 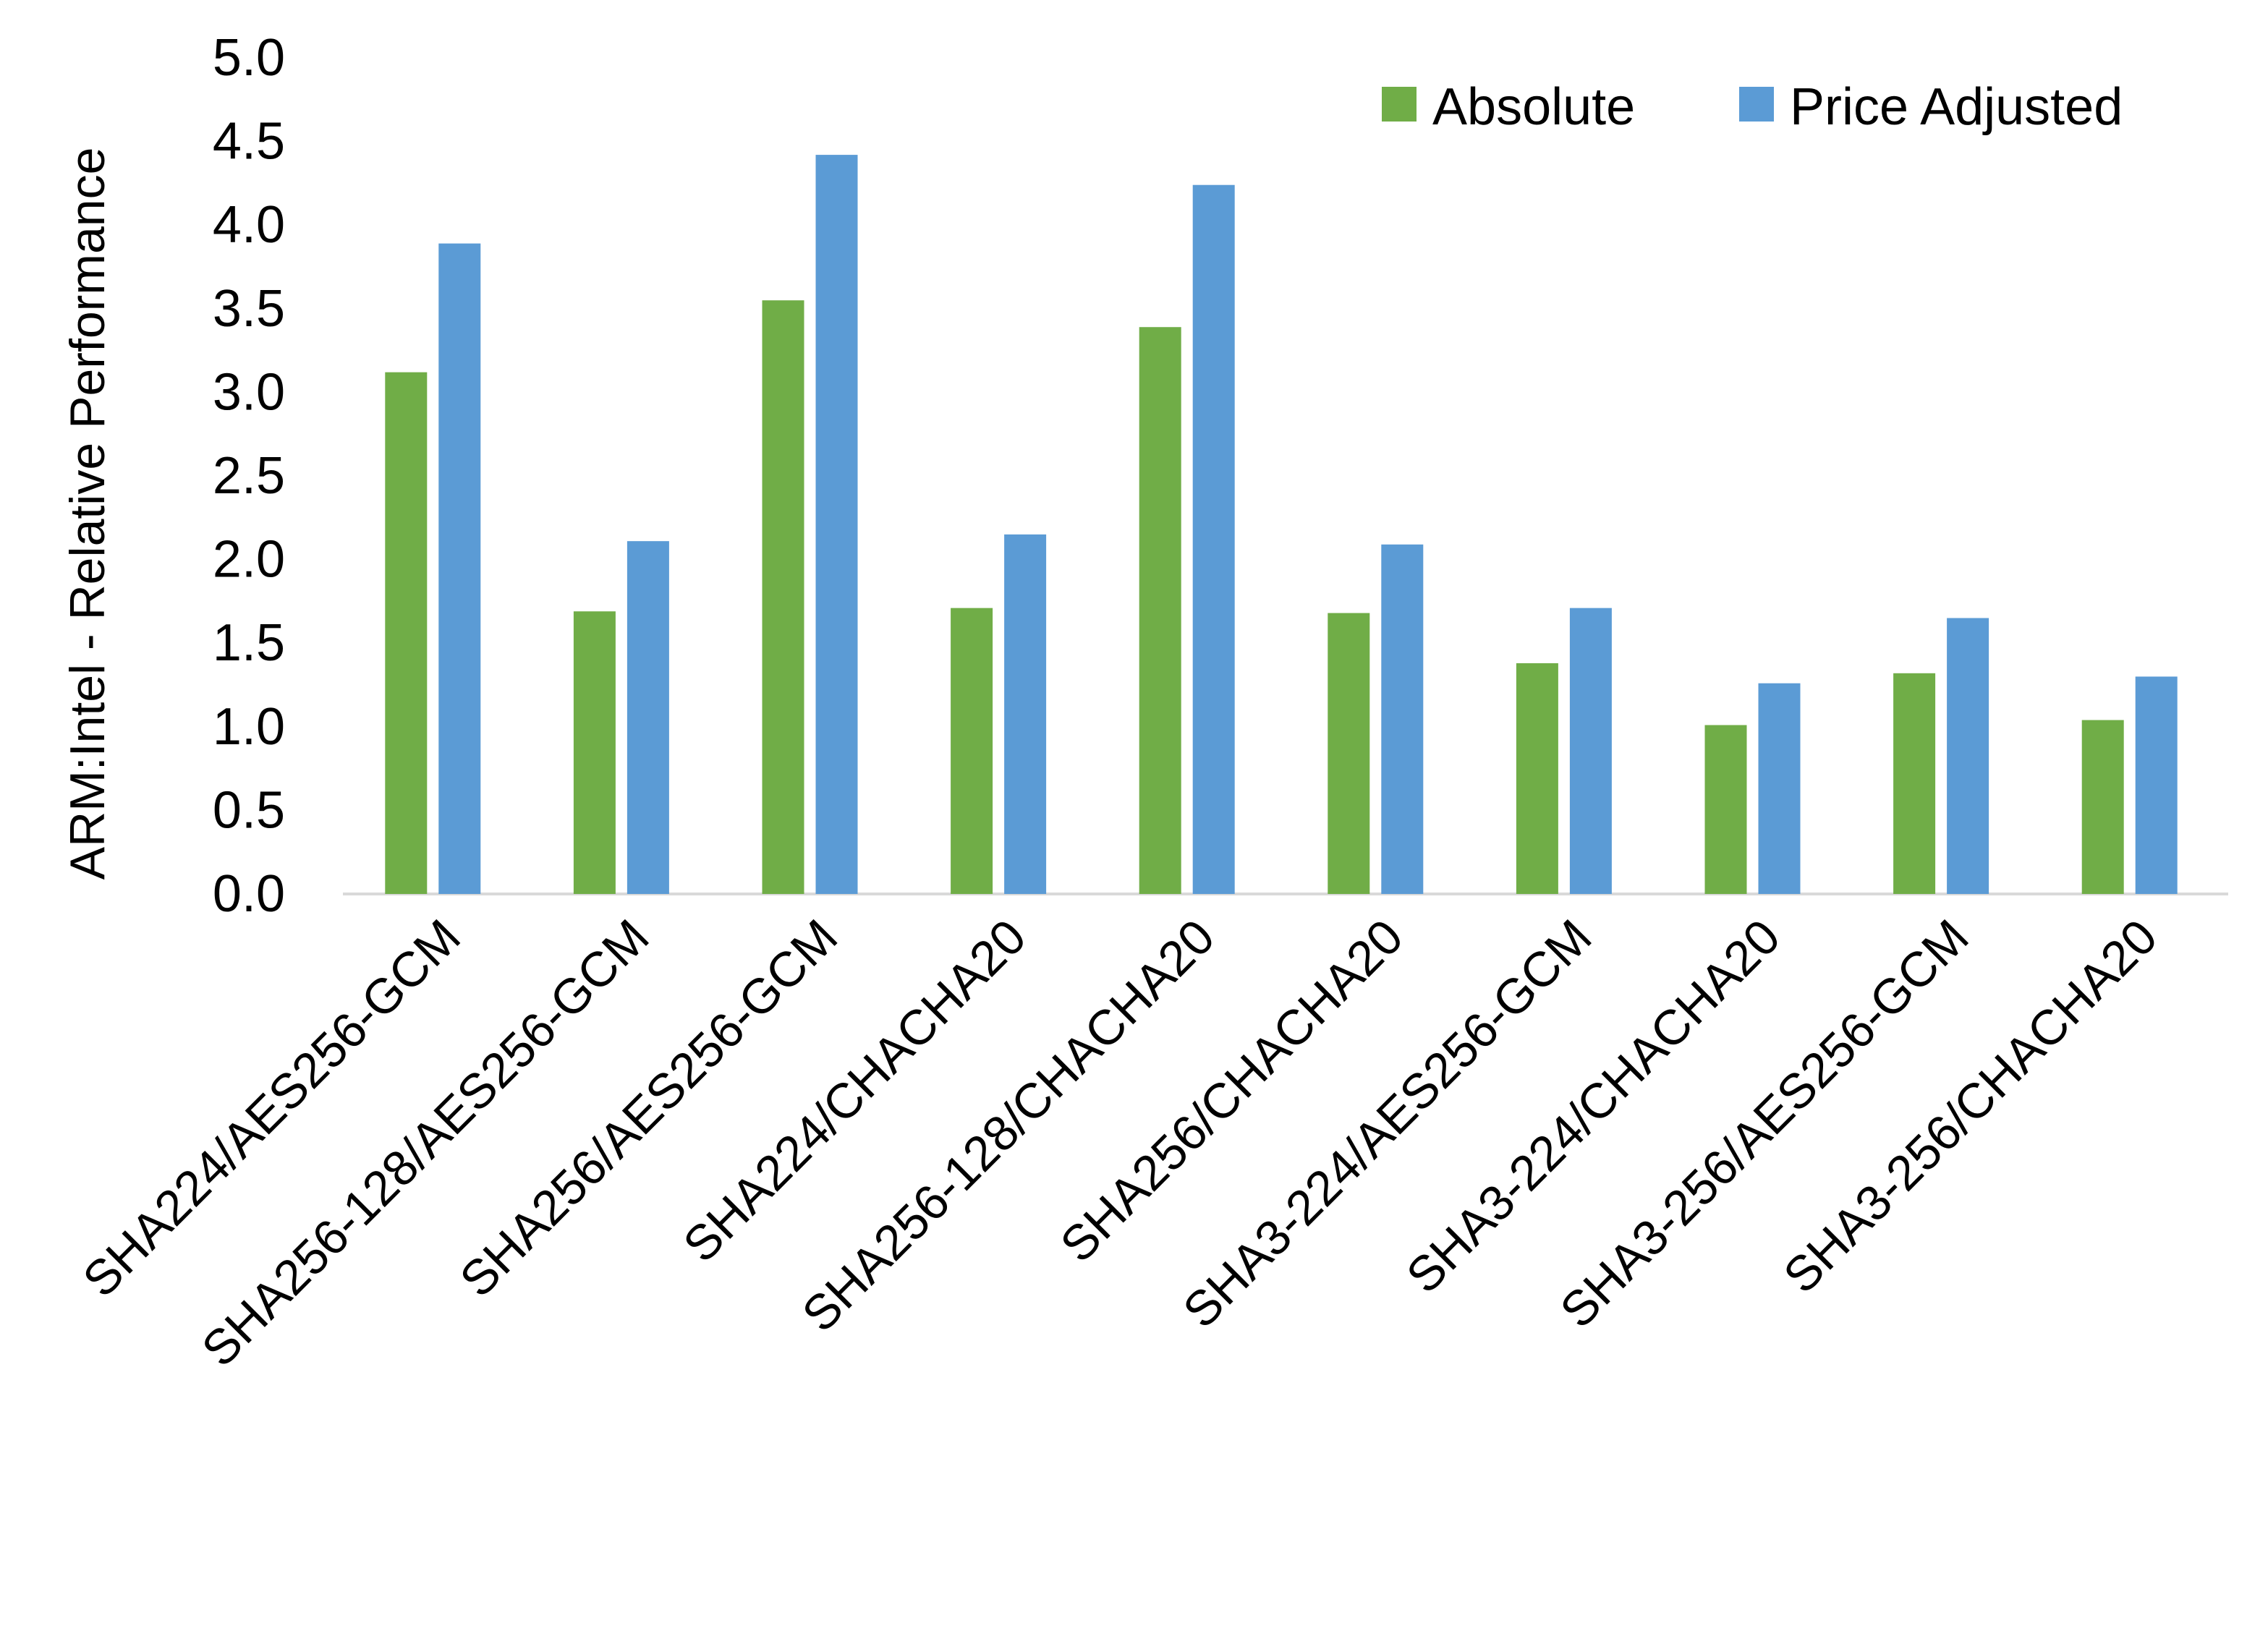 What do you see at coordinates (249, 894) in the screenshot?
I see `y-tick-label: 0.0` at bounding box center [249, 894].